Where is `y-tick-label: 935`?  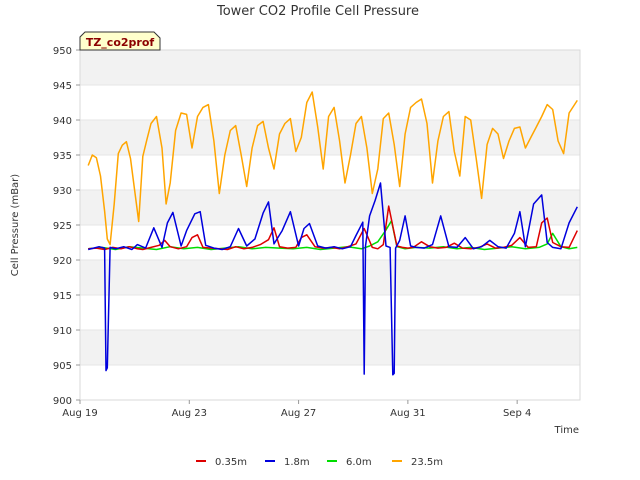
y-tick-label: 935 is located at coordinates (62, 156).